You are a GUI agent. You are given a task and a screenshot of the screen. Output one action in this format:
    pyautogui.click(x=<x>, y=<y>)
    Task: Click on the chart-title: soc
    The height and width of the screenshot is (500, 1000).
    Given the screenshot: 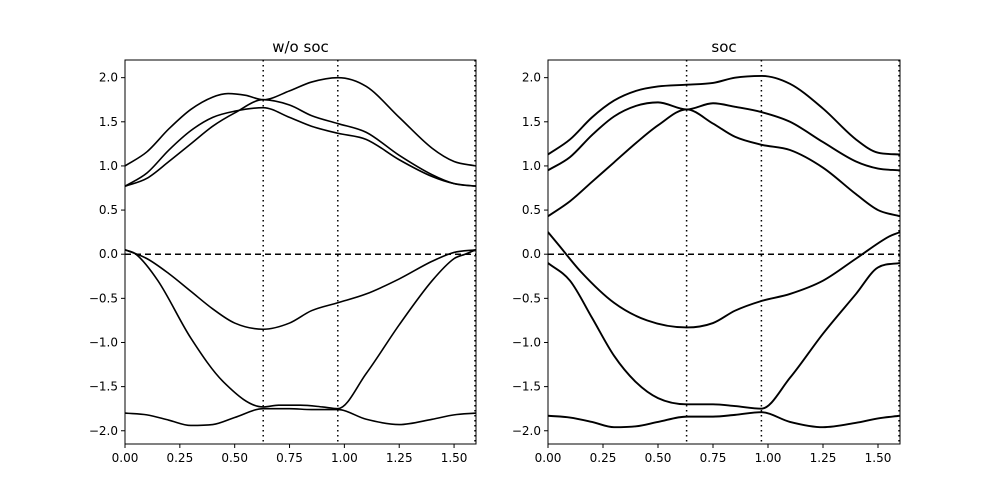 What is the action you would take?
    pyautogui.click(x=723, y=47)
    